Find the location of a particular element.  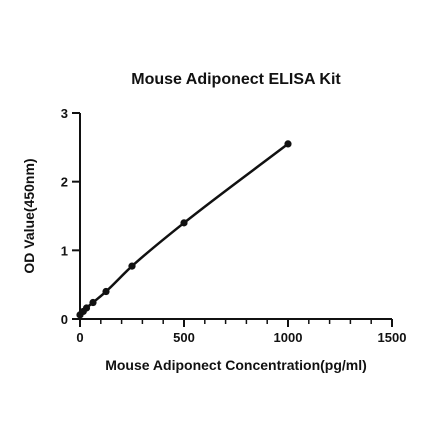

x-tick-label: 500 is located at coordinates (184, 337).